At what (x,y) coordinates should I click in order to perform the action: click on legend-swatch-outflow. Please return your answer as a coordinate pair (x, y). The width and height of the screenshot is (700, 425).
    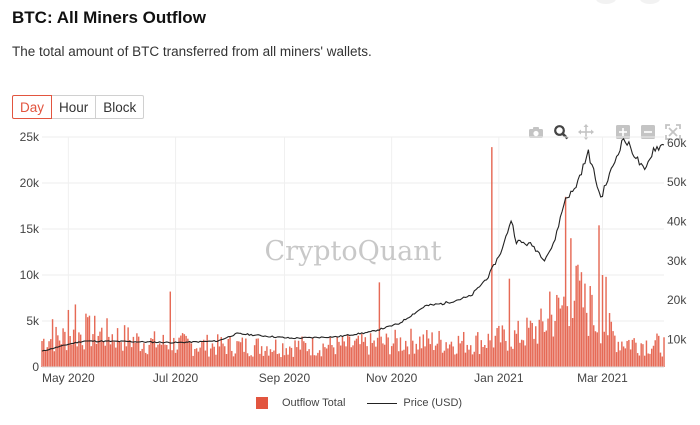
    Looking at the image, I should click on (262, 403).